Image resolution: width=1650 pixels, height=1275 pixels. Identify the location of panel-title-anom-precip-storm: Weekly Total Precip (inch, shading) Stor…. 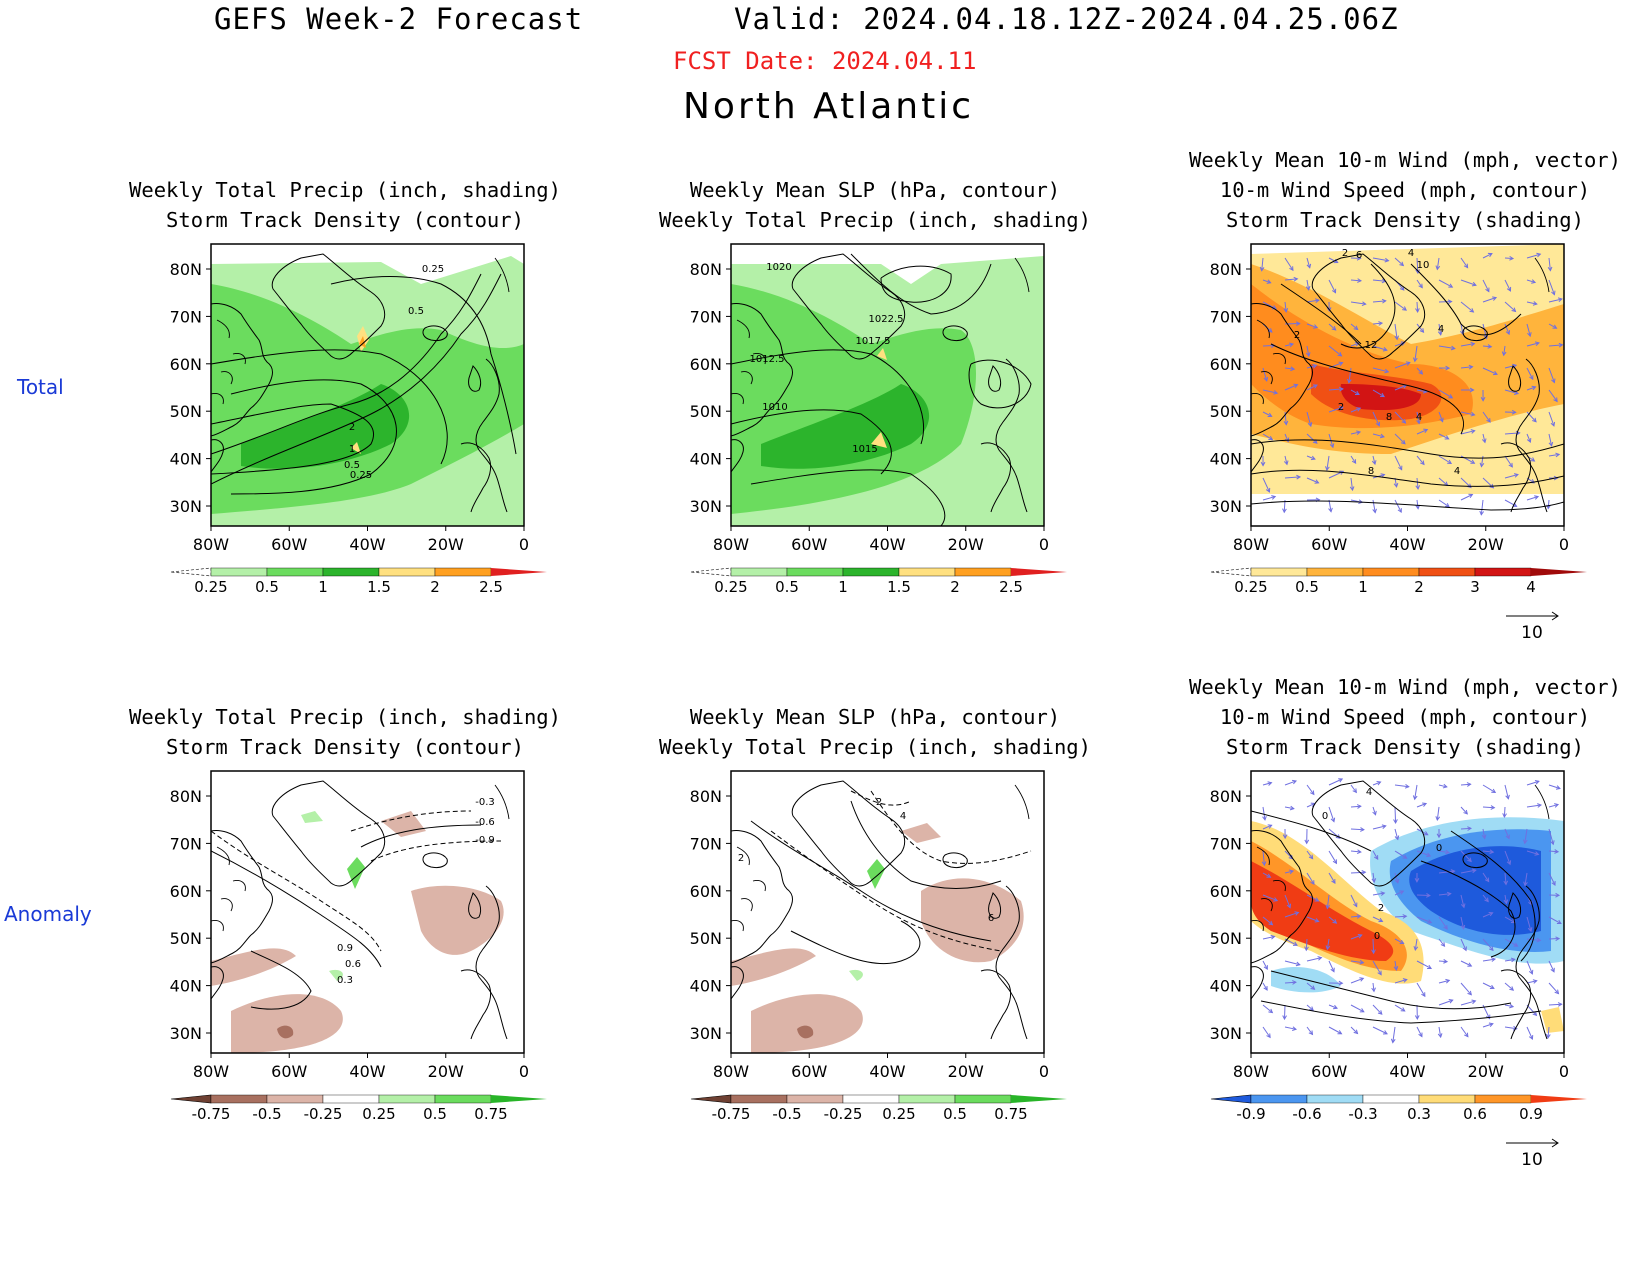
(345, 732).